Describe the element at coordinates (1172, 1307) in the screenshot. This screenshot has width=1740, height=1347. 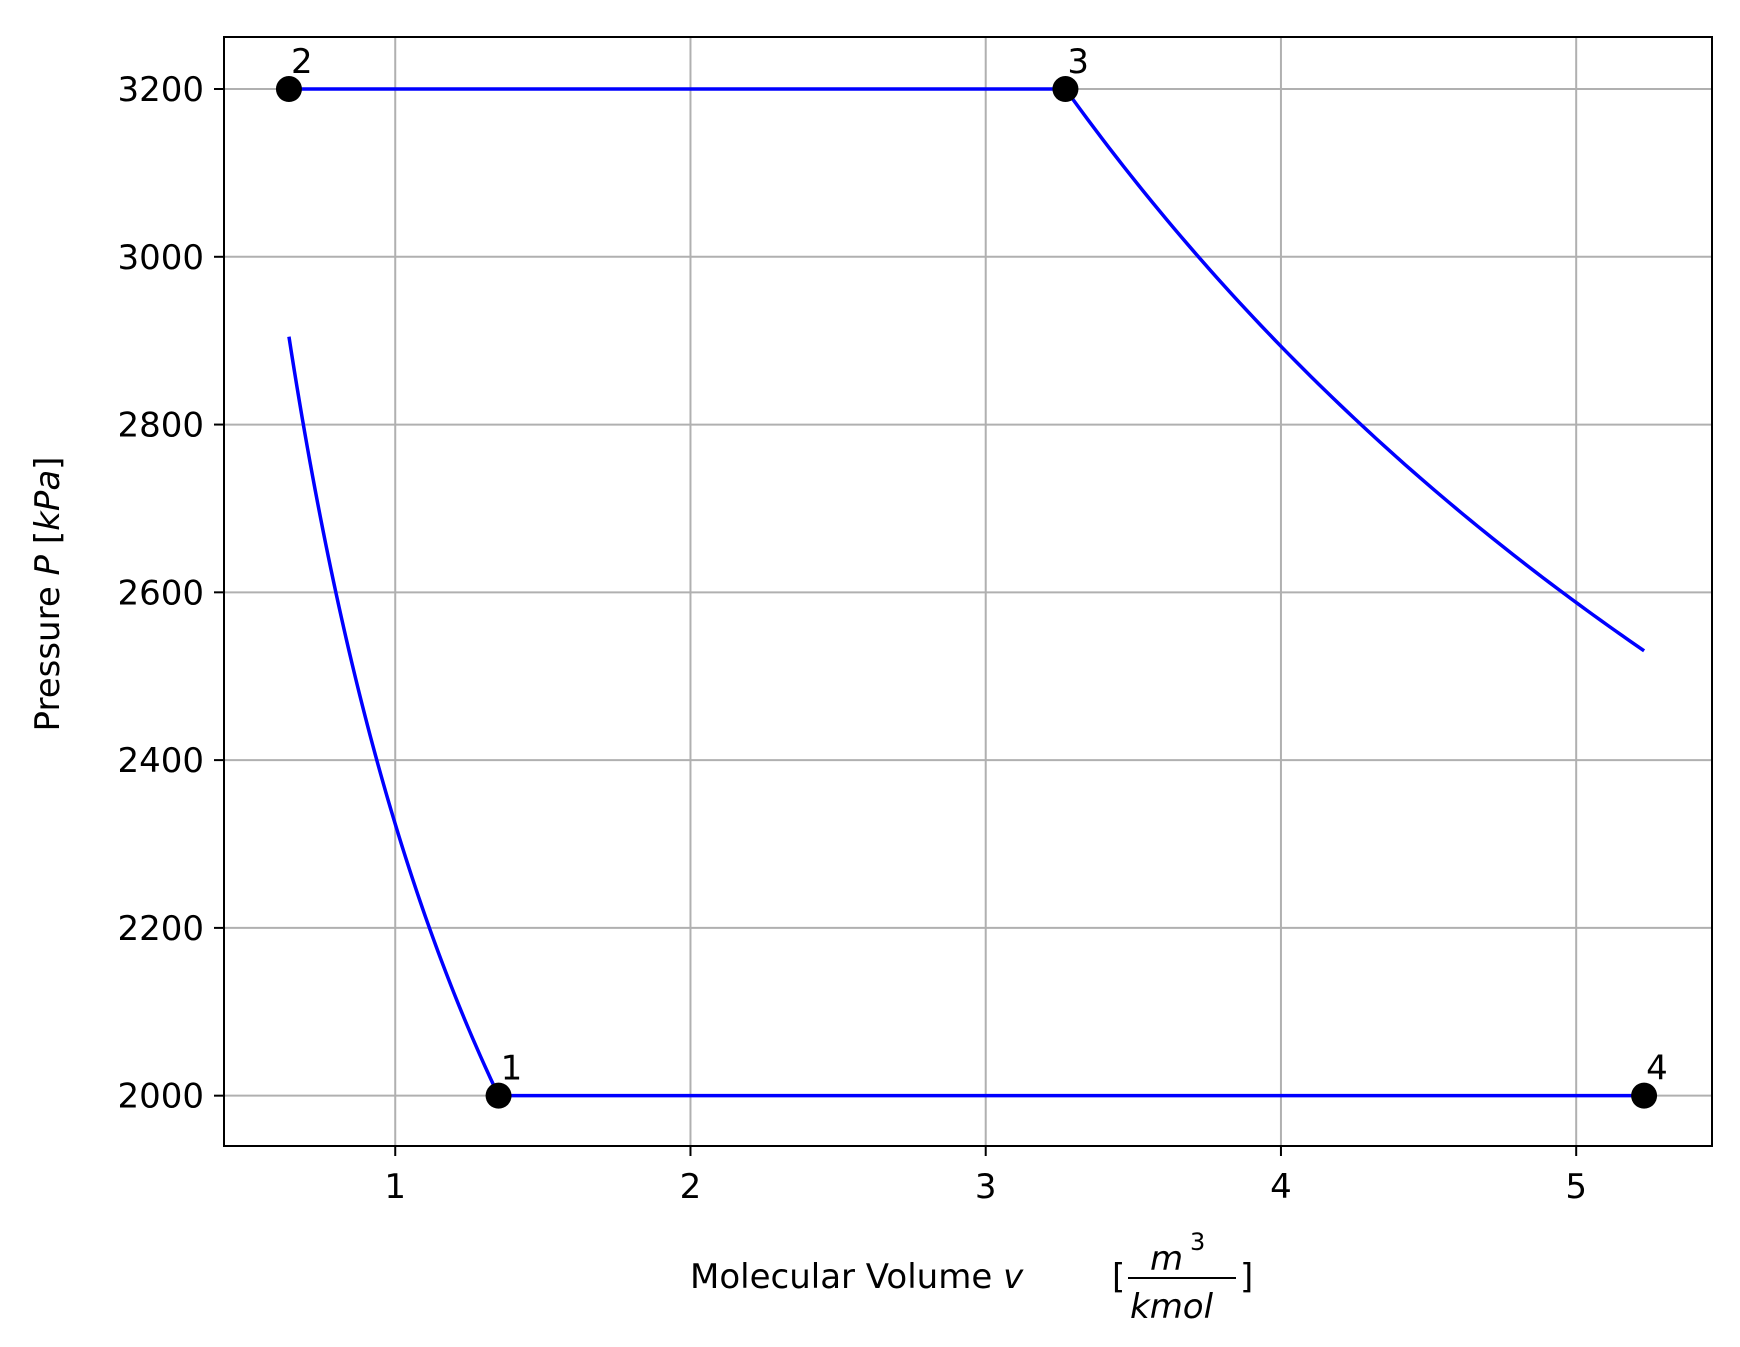
I see `x-axis-label-denominator: kmol` at that location.